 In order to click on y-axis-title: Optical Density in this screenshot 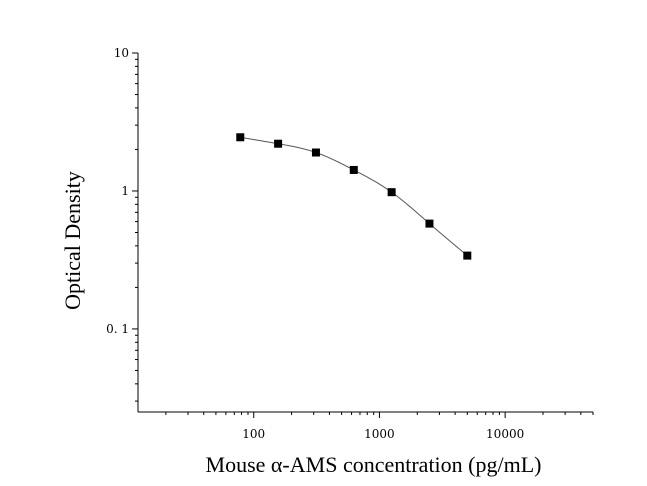, I will do `click(72, 240)`.